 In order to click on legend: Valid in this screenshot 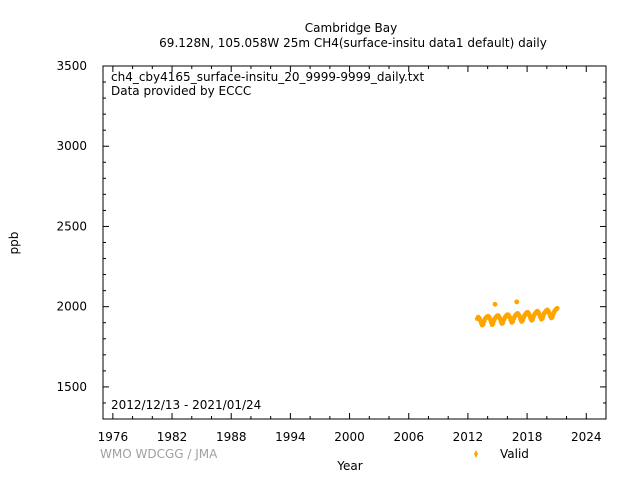, I will do `click(501, 454)`.